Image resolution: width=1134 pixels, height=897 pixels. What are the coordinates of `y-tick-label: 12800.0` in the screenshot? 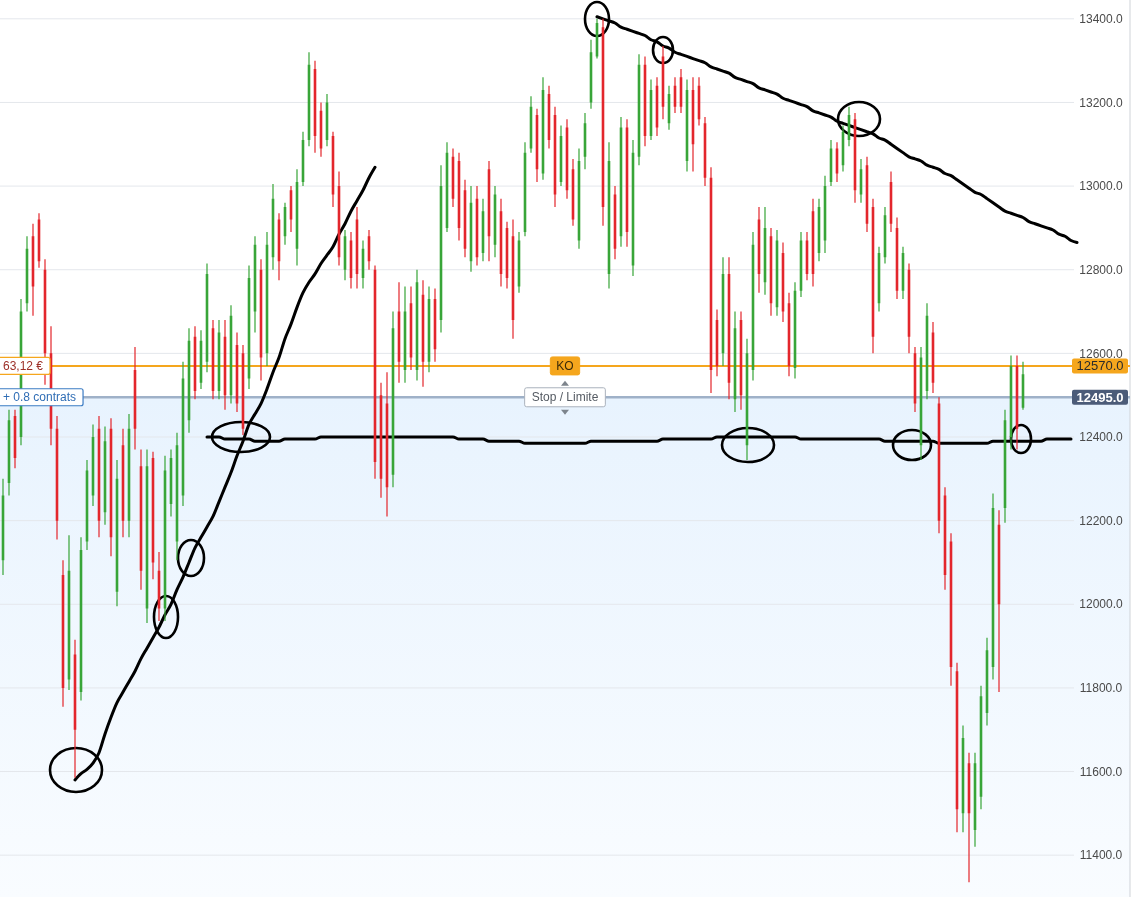 It's located at (1101, 269).